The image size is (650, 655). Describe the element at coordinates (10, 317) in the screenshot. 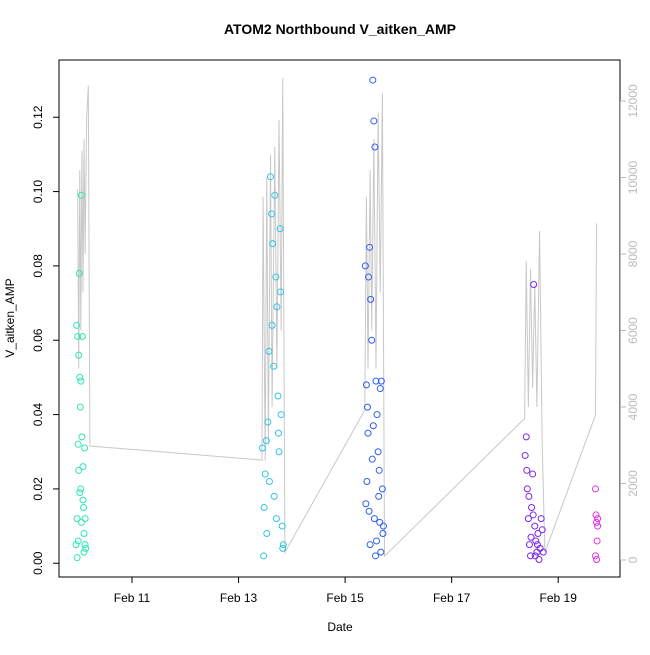

I see `y-axis-label: V_aitken_AMP` at that location.